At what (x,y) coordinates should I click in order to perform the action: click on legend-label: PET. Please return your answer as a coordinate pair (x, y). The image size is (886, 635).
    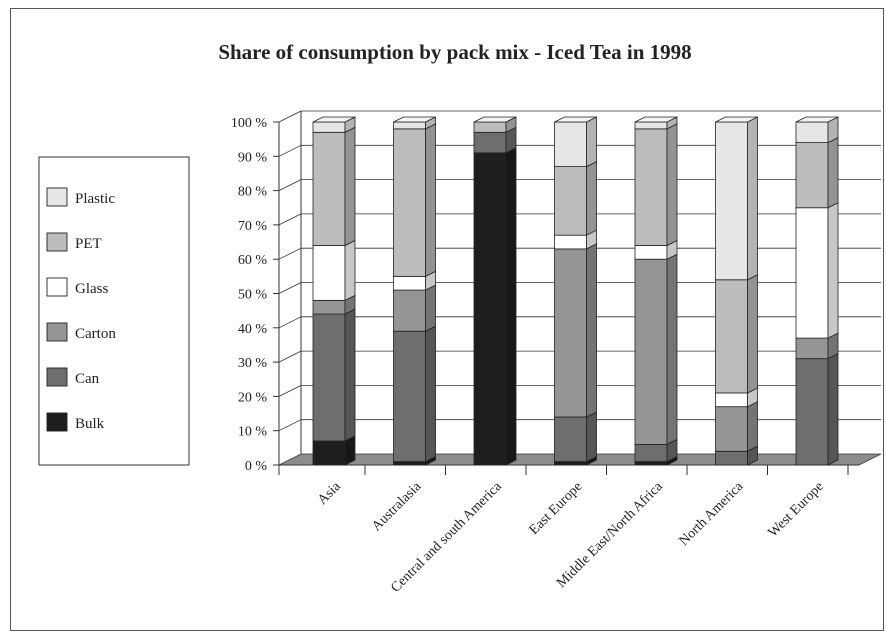
    Looking at the image, I should click on (88, 244).